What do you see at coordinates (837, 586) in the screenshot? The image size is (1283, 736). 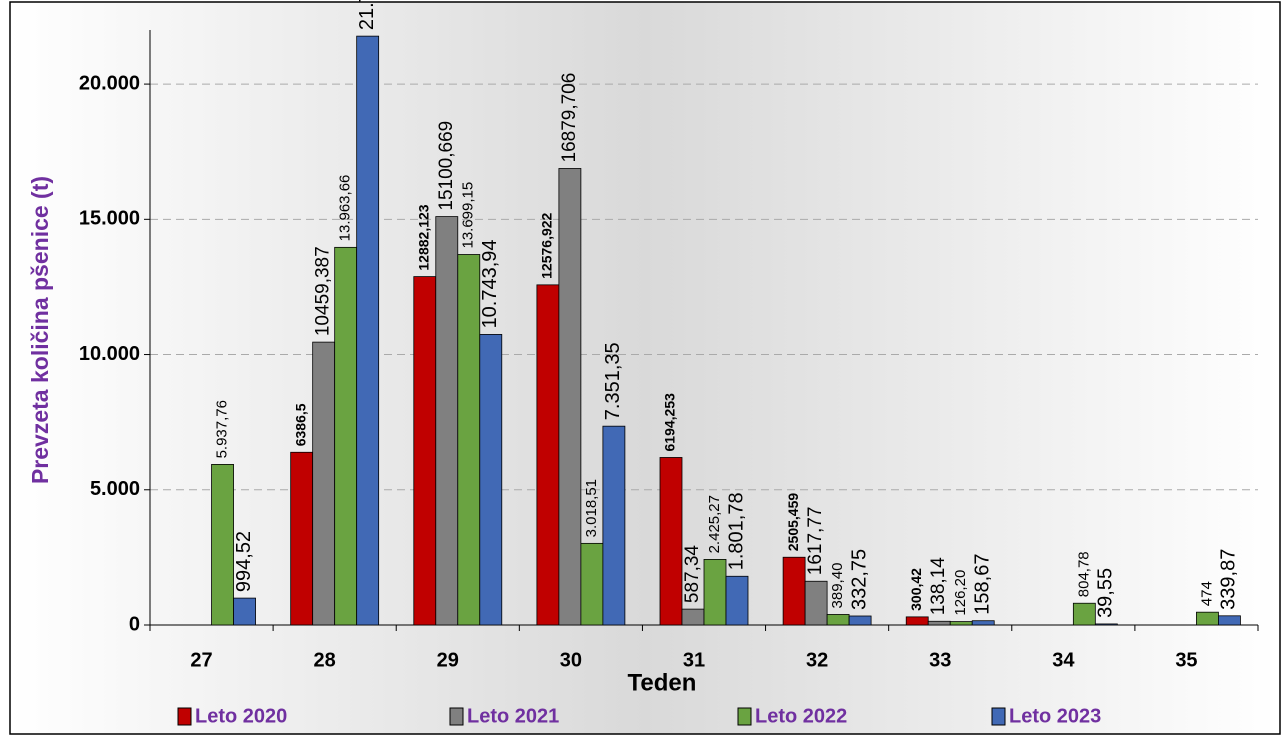 I see `data-label: 389,40` at bounding box center [837, 586].